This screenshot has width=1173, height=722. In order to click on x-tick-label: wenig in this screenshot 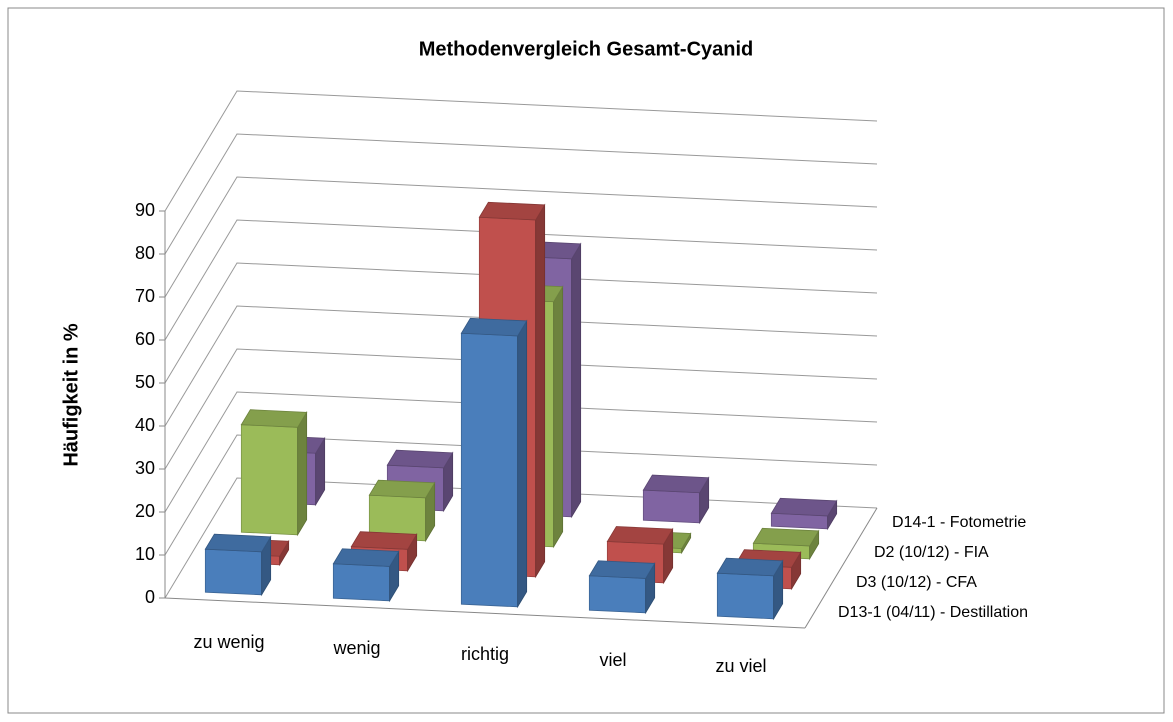, I will do `click(356, 648)`.